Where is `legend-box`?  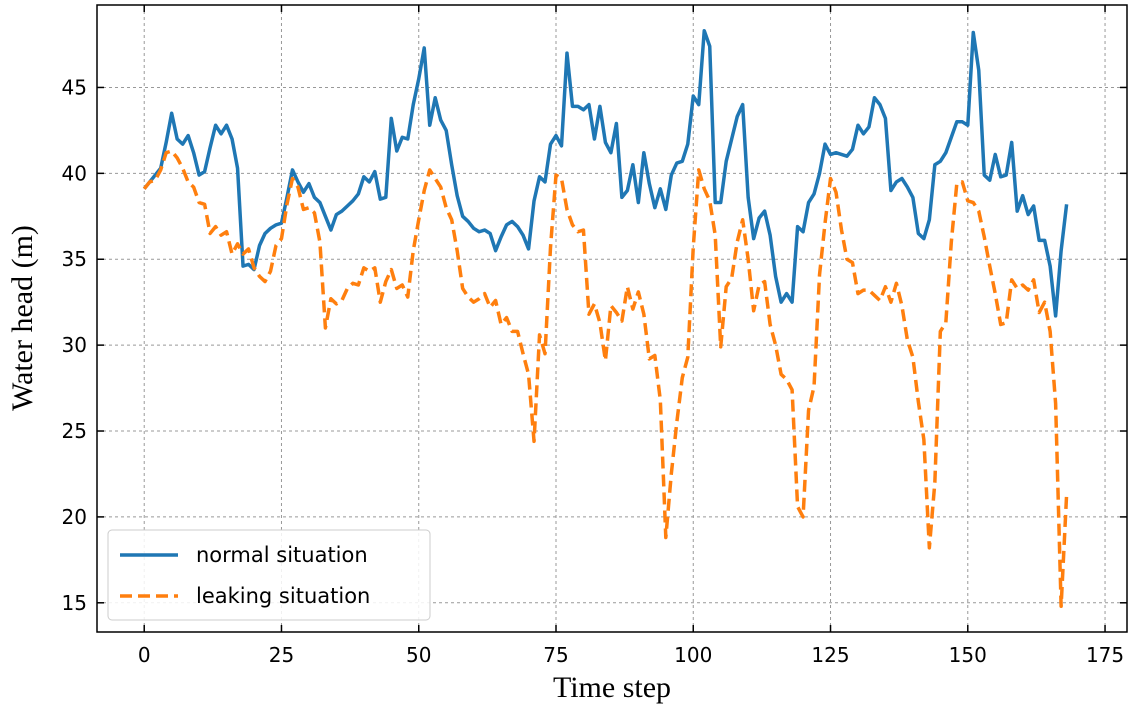
legend-box is located at coordinates (269, 575).